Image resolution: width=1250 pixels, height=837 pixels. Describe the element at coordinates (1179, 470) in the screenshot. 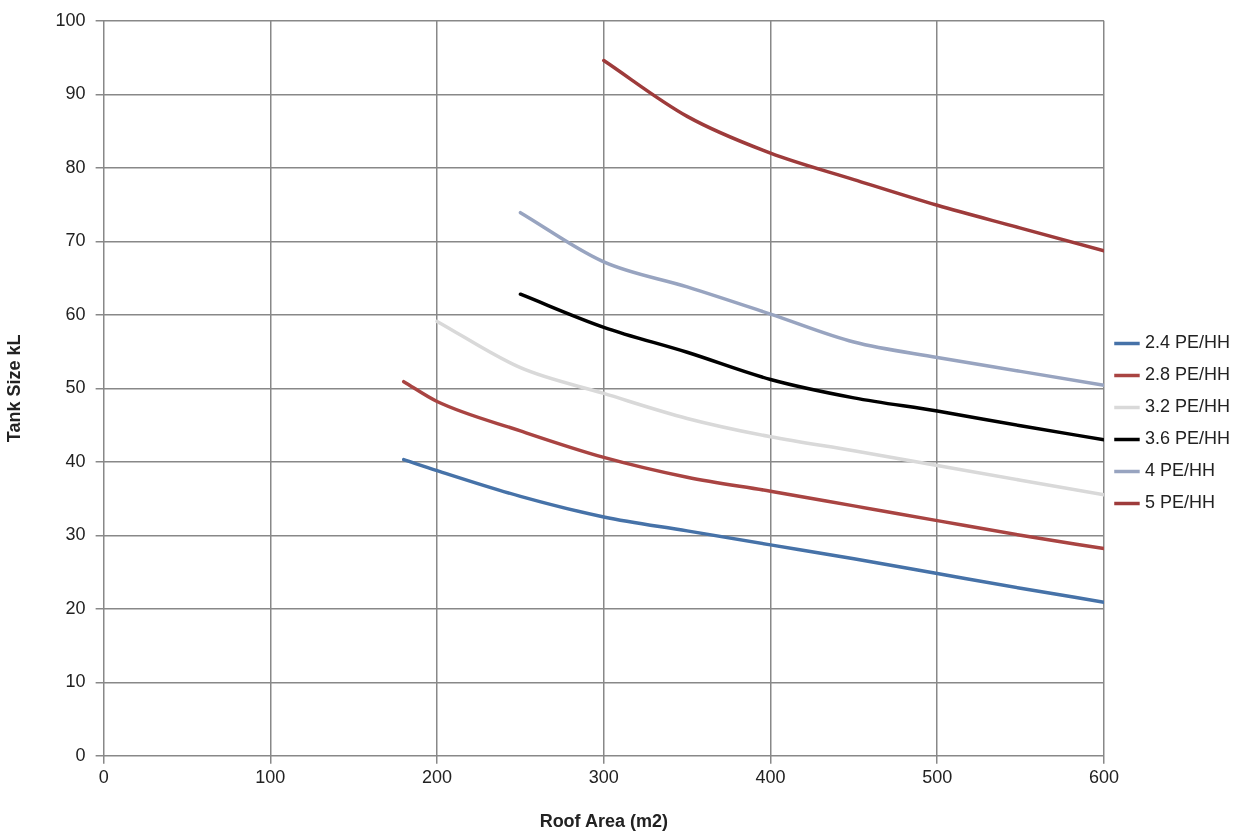

I see `legend-label: 4 PE/HH` at that location.